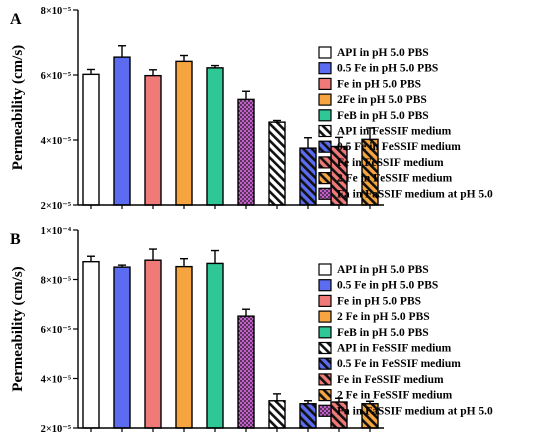 The image size is (550, 439). What do you see at coordinates (56, 429) in the screenshot?
I see `y-tick-label-b: 2×10⁻⁵` at bounding box center [56, 429].